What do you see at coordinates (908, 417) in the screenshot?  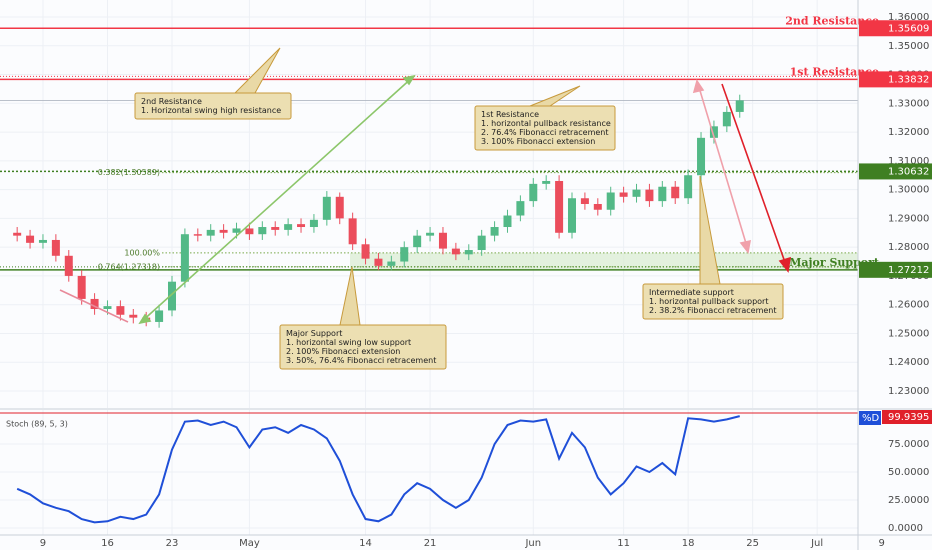 I see `last-value: 99.9395` at bounding box center [908, 417].